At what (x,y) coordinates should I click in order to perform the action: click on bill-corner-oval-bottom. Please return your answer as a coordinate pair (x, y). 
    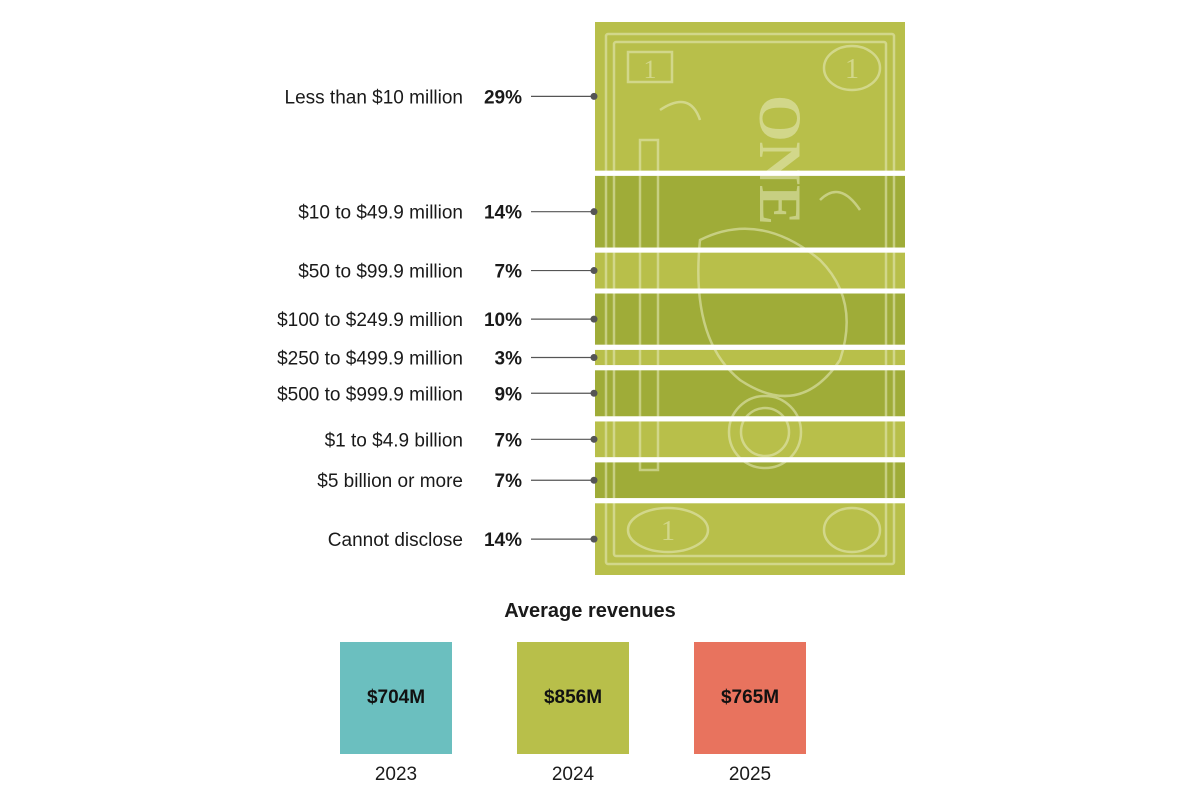
    Looking at the image, I should click on (852, 530).